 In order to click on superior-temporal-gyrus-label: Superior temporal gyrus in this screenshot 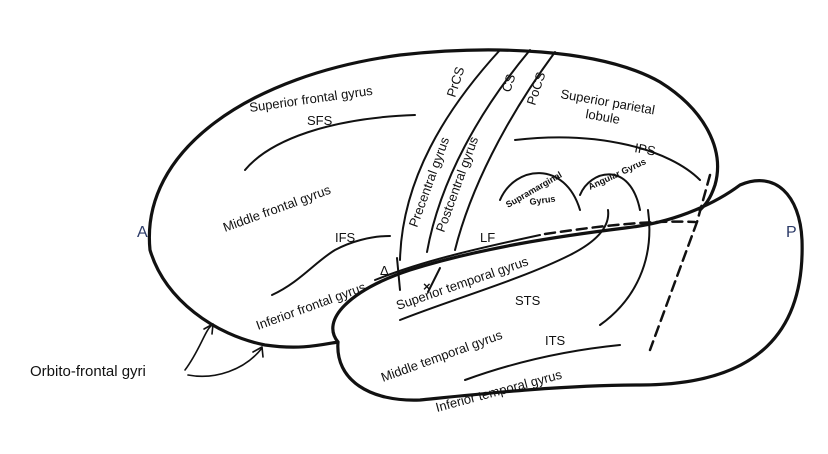, I will do `click(462, 283)`.